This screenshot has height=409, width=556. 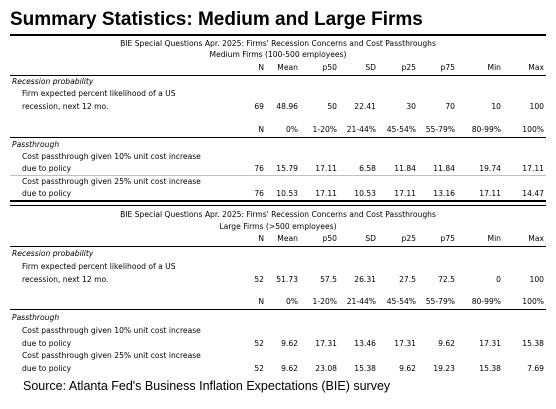 I want to click on recession-p50: 57.5, so click(x=328, y=279).